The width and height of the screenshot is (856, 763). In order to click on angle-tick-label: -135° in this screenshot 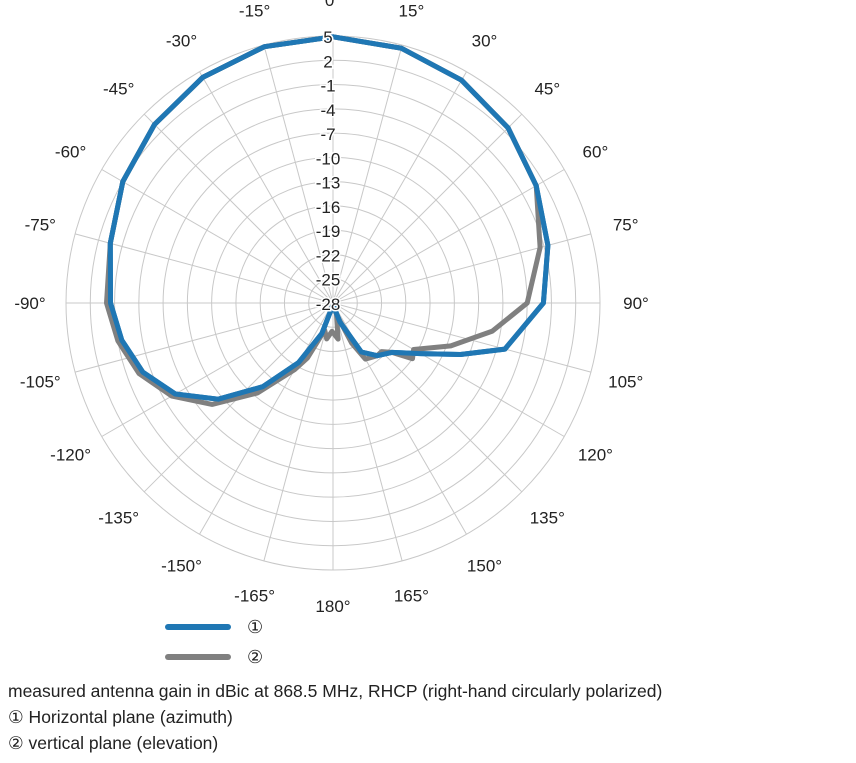, I will do `click(118, 517)`.